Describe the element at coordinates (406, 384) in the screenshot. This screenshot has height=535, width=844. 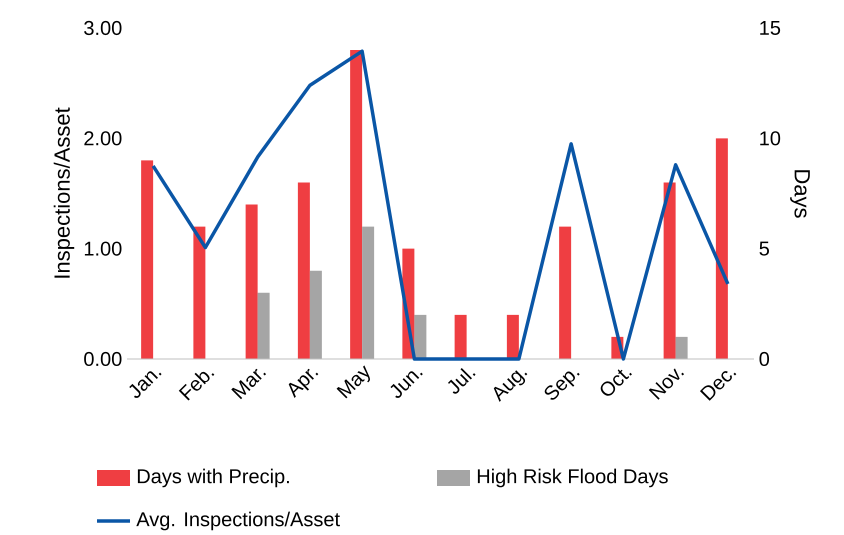
I see `x-tick-label: Jun.` at that location.